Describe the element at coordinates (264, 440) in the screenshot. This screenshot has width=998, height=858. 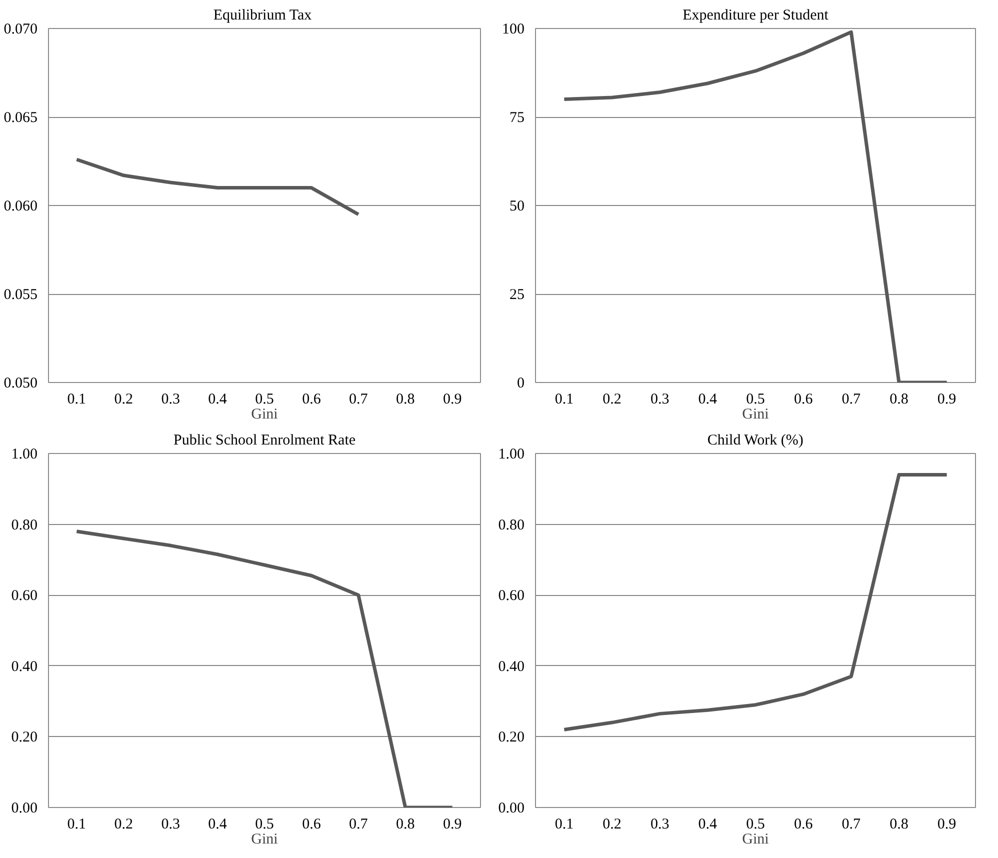
I see `chart-title: Public School Enrolment Rate` at that location.